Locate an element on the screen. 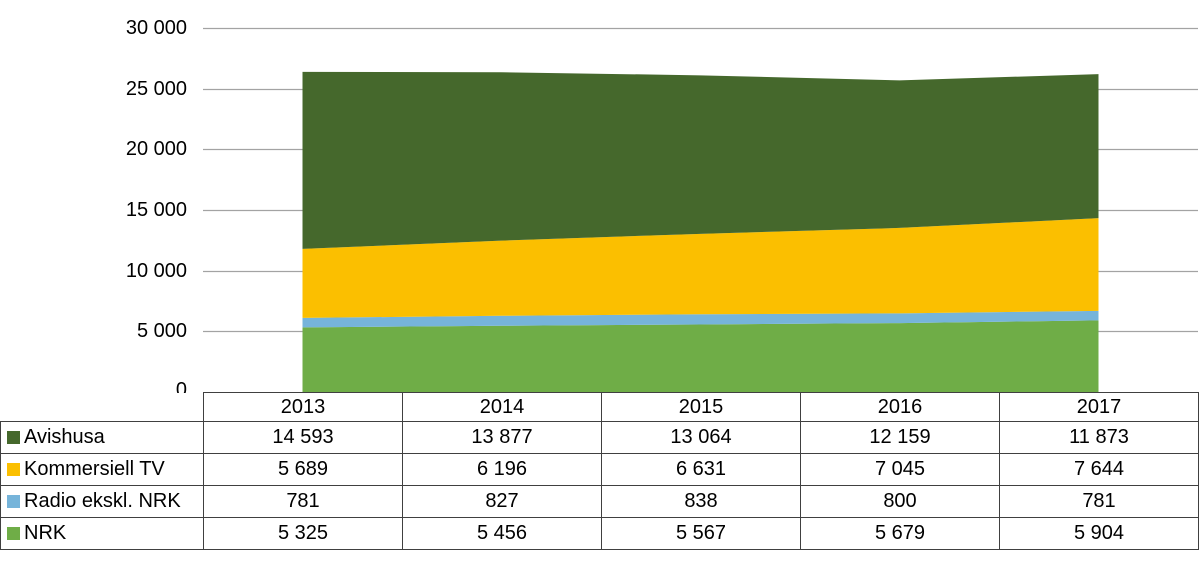 This screenshot has width=1200, height=568. year-header-2016: 2016 is located at coordinates (900, 407).